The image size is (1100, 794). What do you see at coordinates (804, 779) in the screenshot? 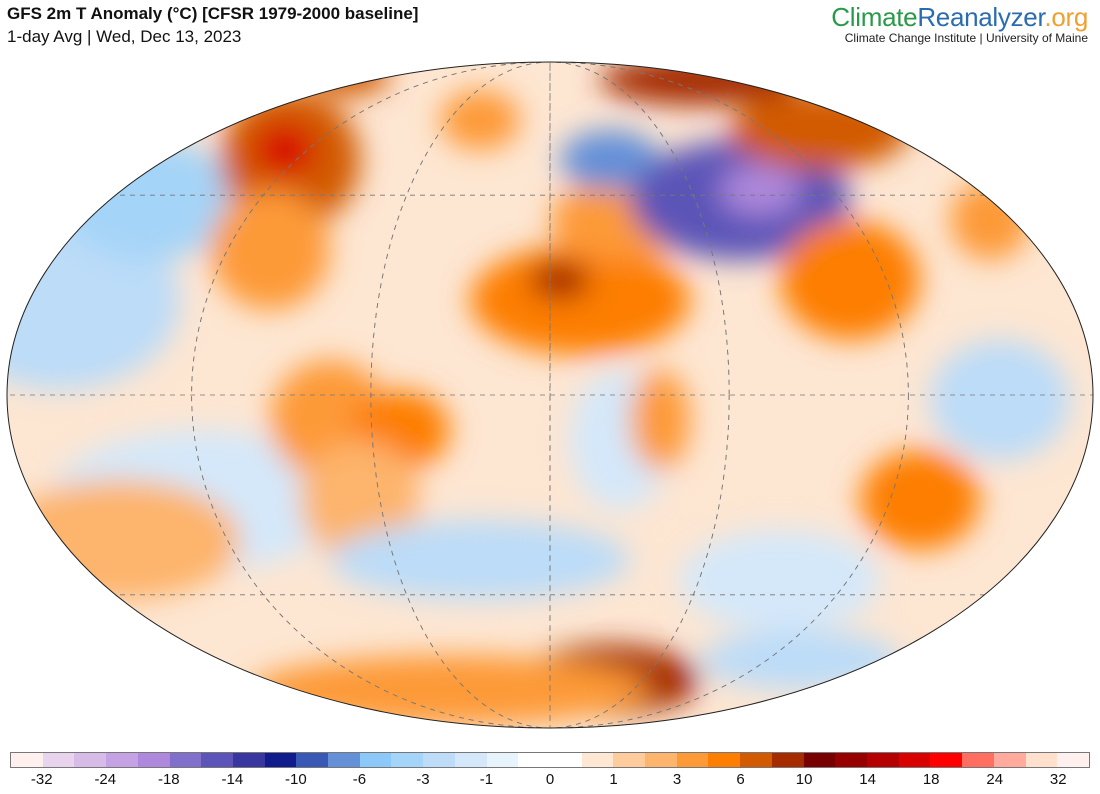
I see `colorbar-label: 10` at bounding box center [804, 779].